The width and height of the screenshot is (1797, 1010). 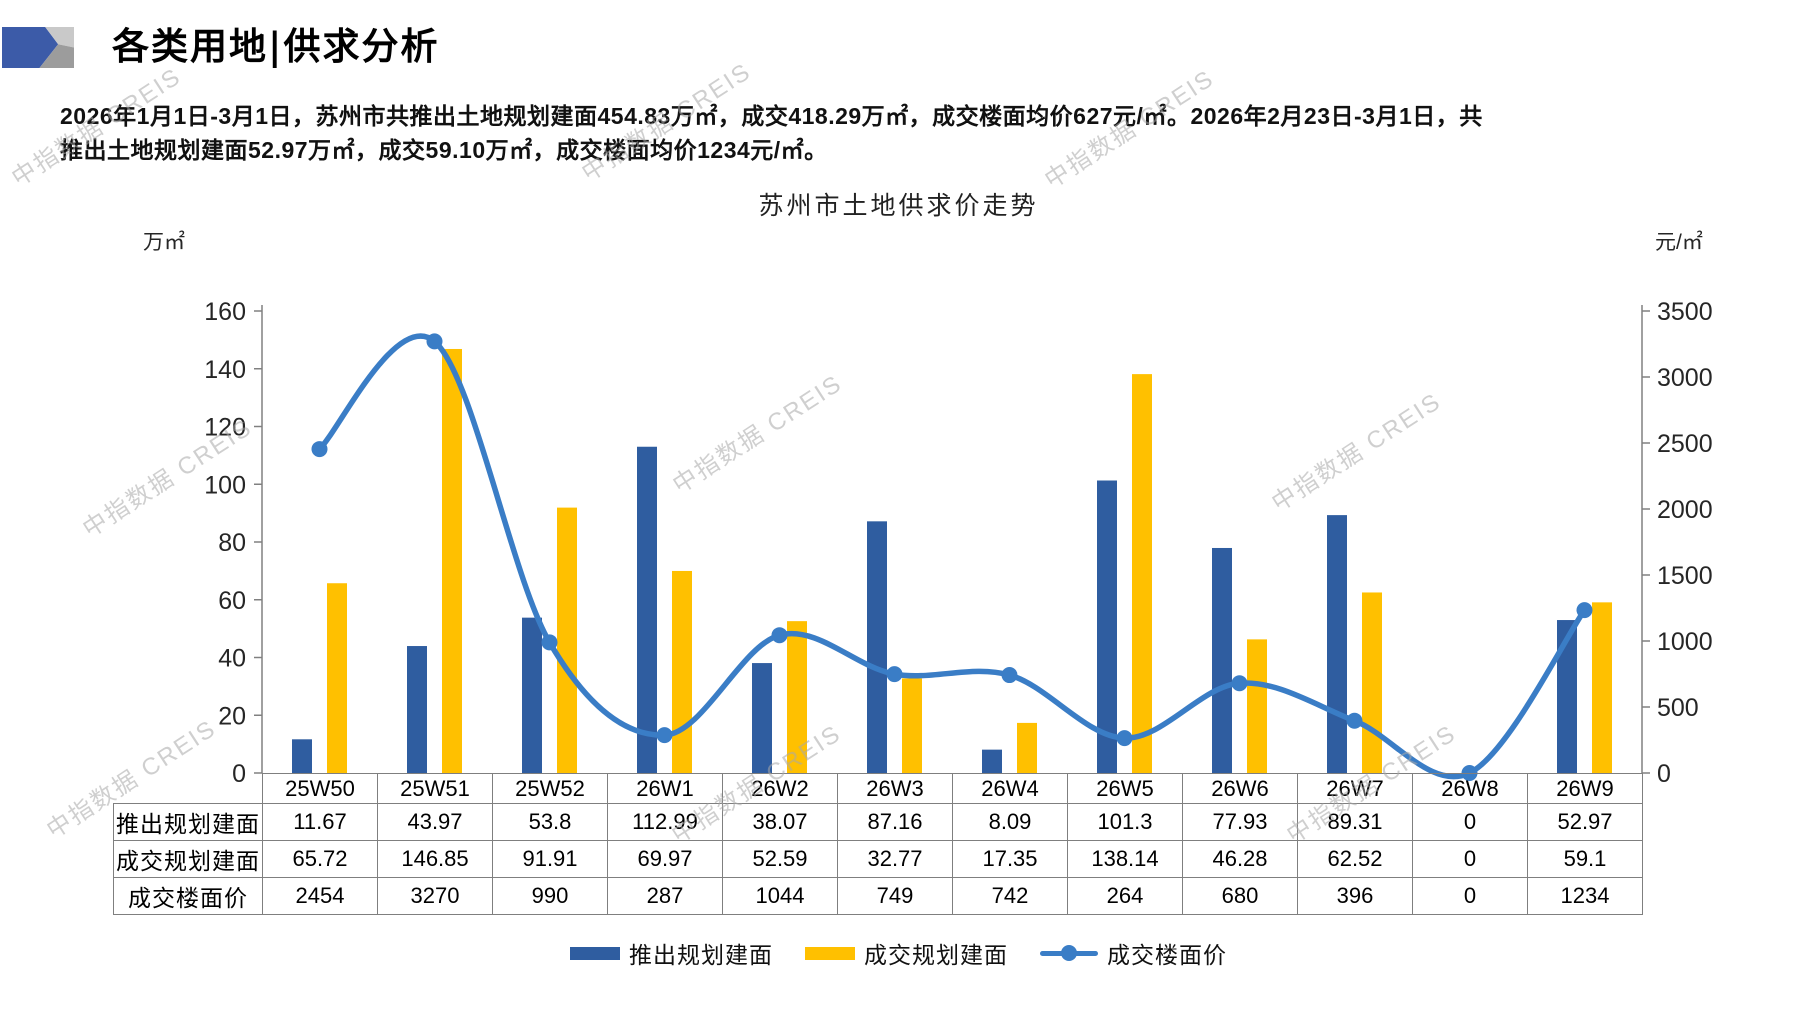 What do you see at coordinates (780, 822) in the screenshot?
I see `cell-推出规划建面-26W2: 38.07` at bounding box center [780, 822].